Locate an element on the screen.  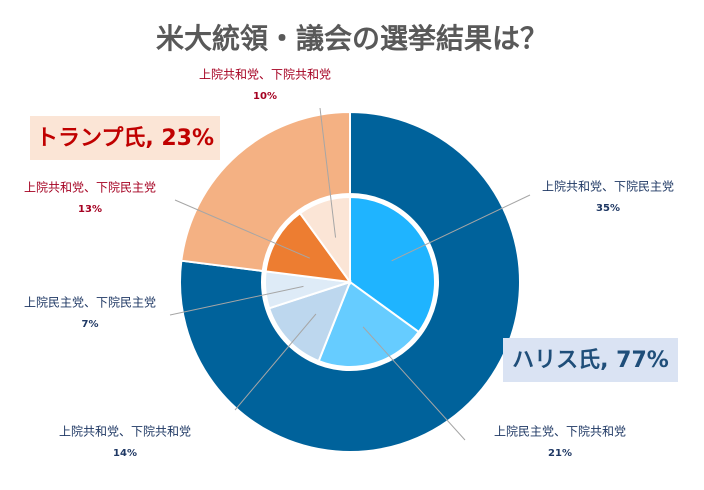
inner-value-label: 35% is located at coordinates (608, 208).